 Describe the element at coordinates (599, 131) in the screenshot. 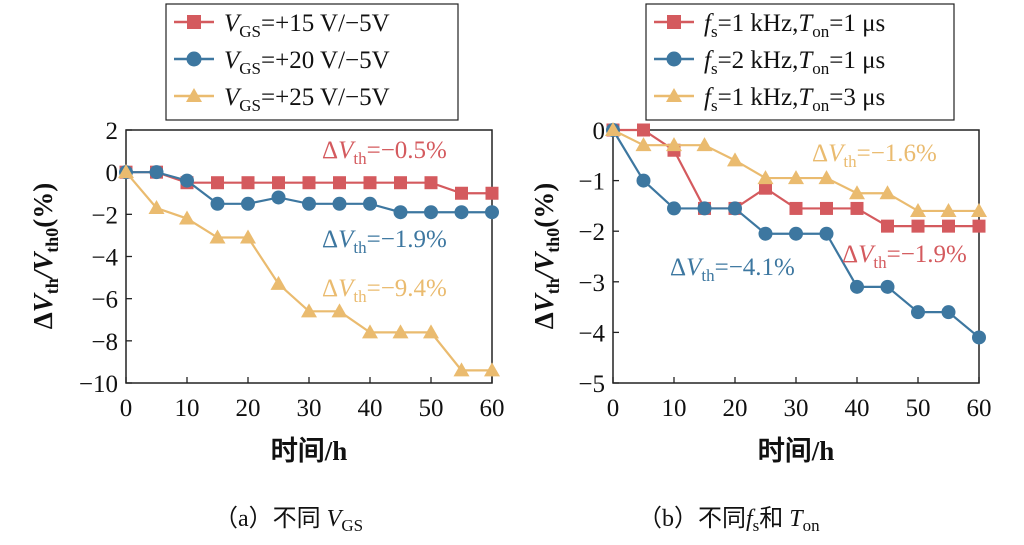

I see `chart-b-y-tick-label: 0` at that location.